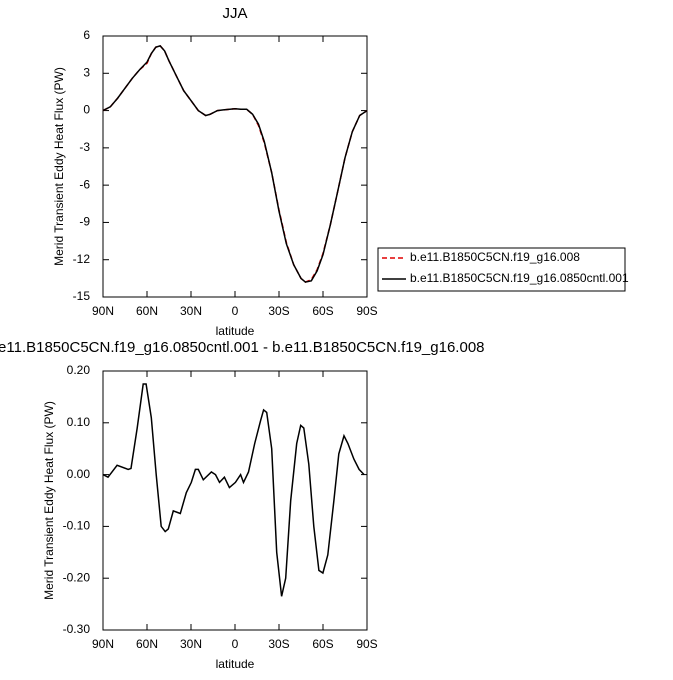  What do you see at coordinates (79, 474) in the screenshot?
I see `y-tick-label: 0.00` at bounding box center [79, 474].